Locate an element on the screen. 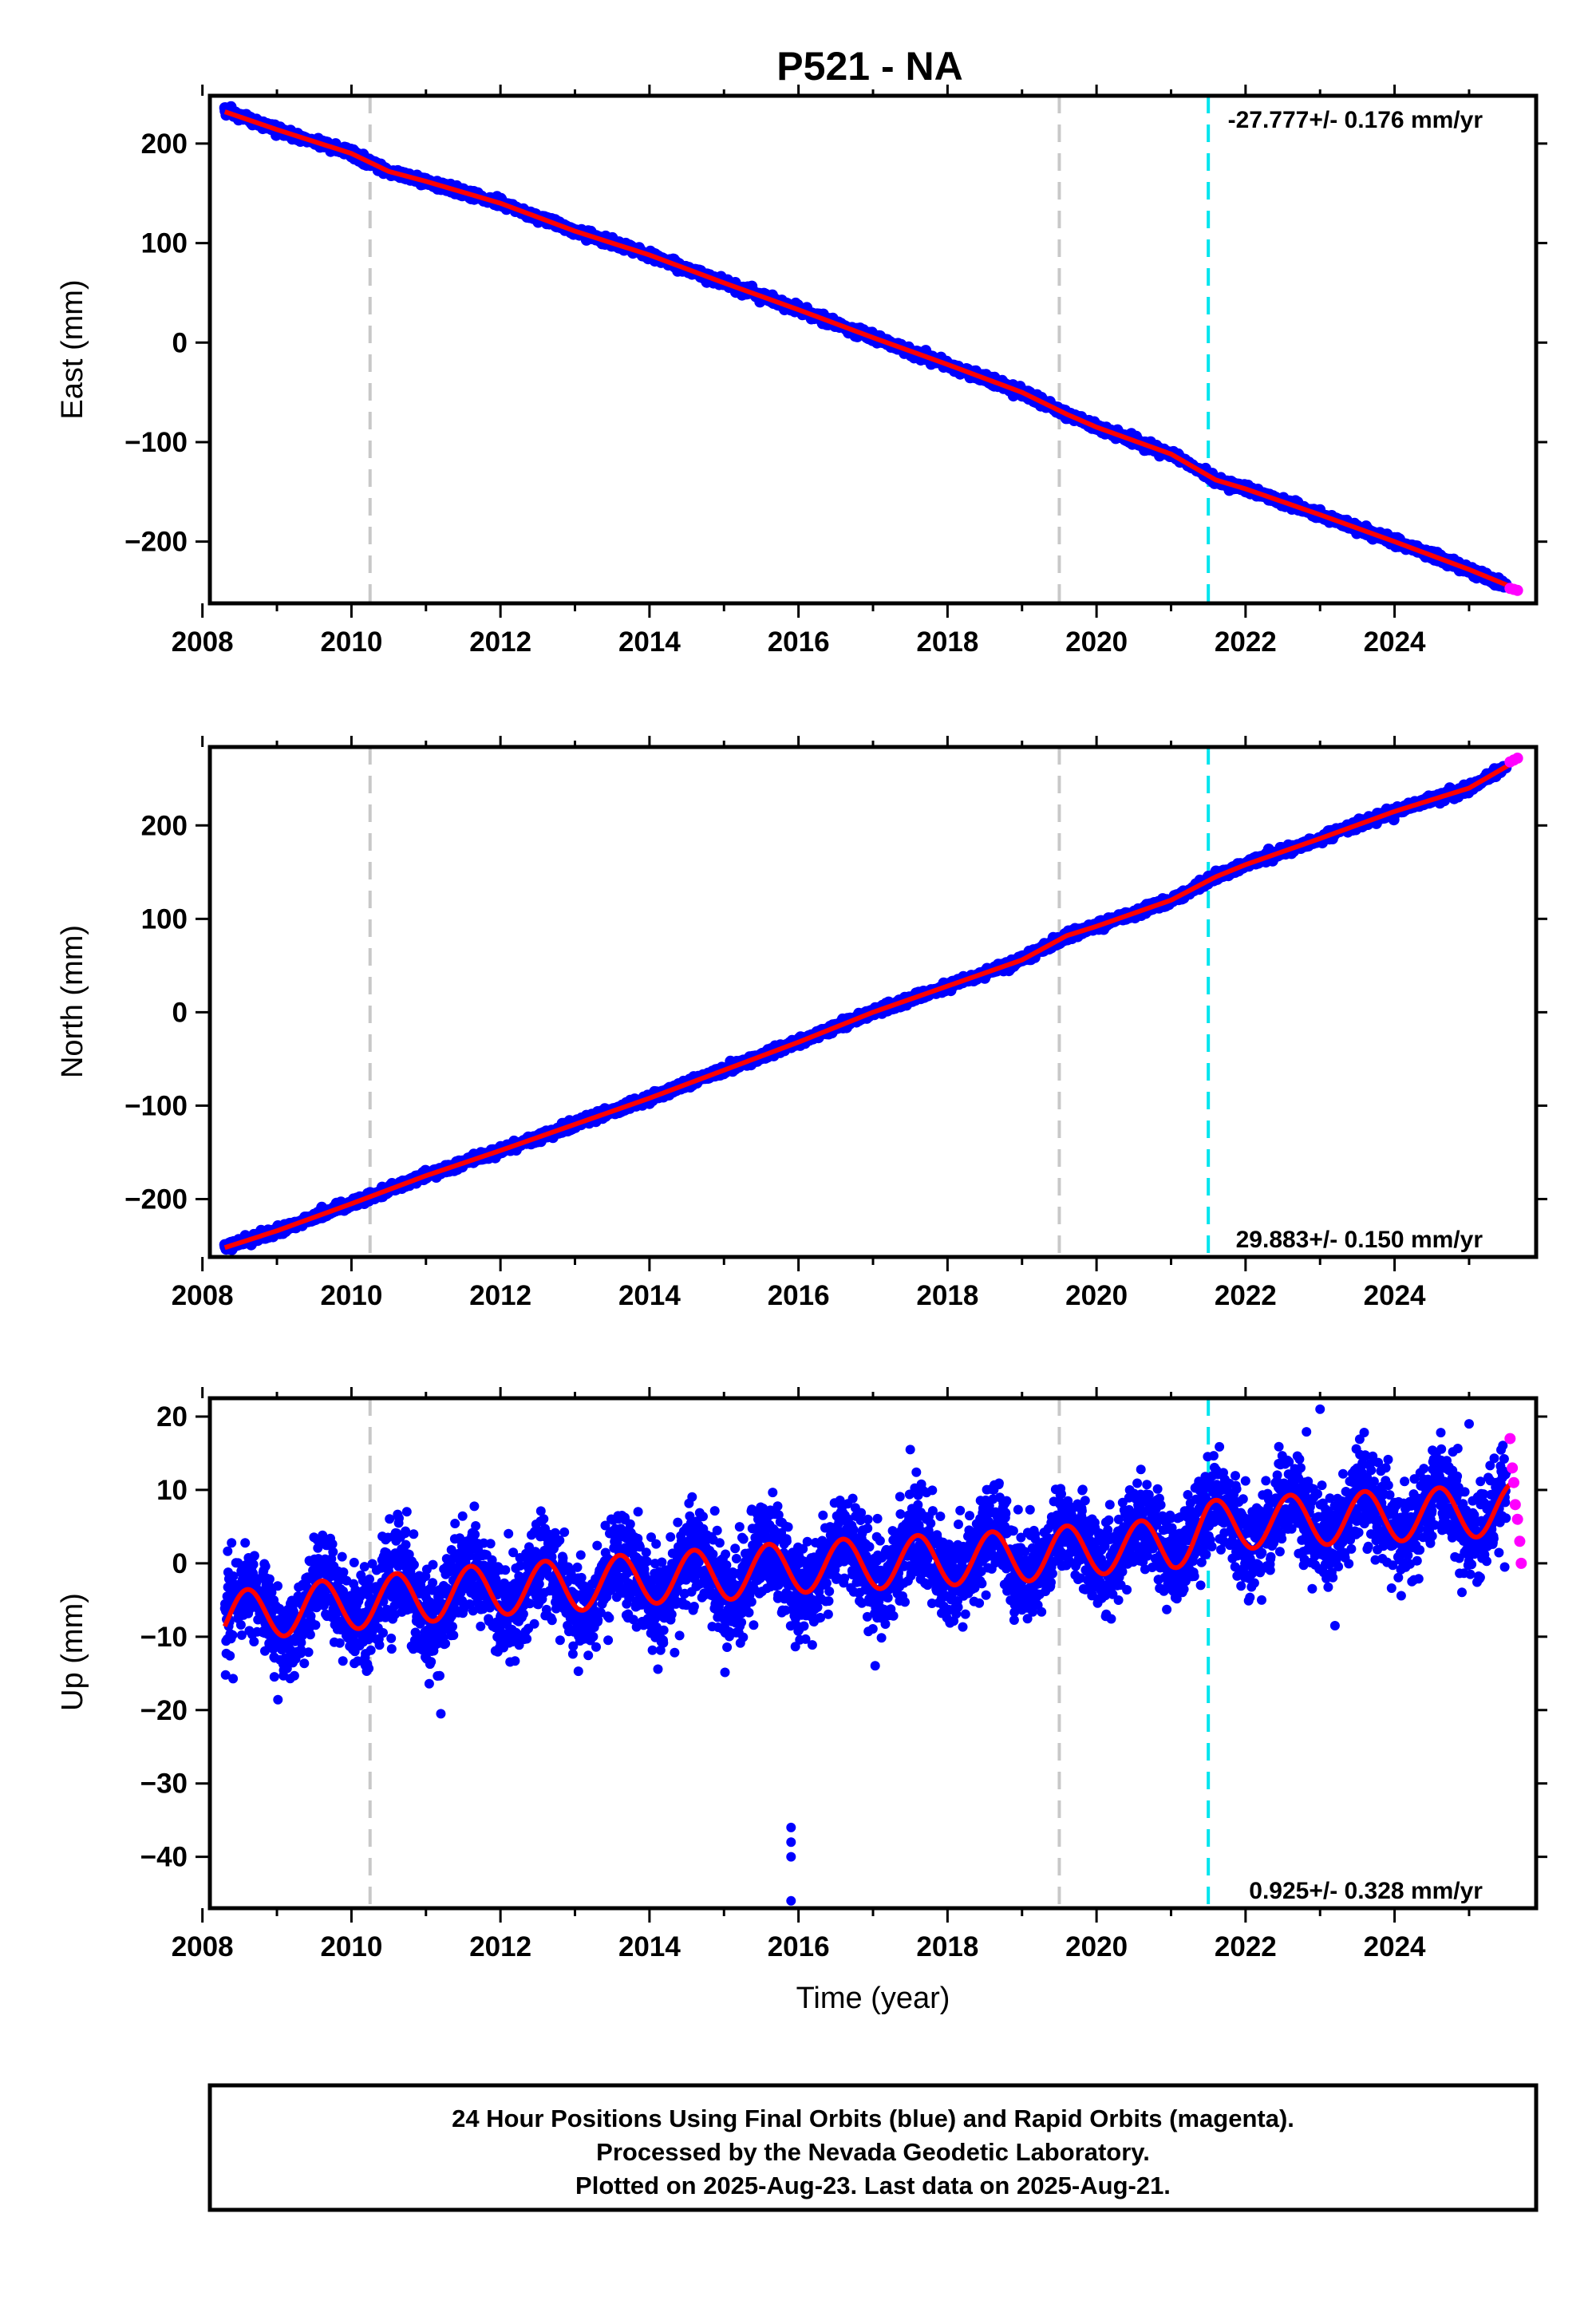 The width and height of the screenshot is (1596, 2316). east-x-tick-label: 2008 is located at coordinates (203, 642).